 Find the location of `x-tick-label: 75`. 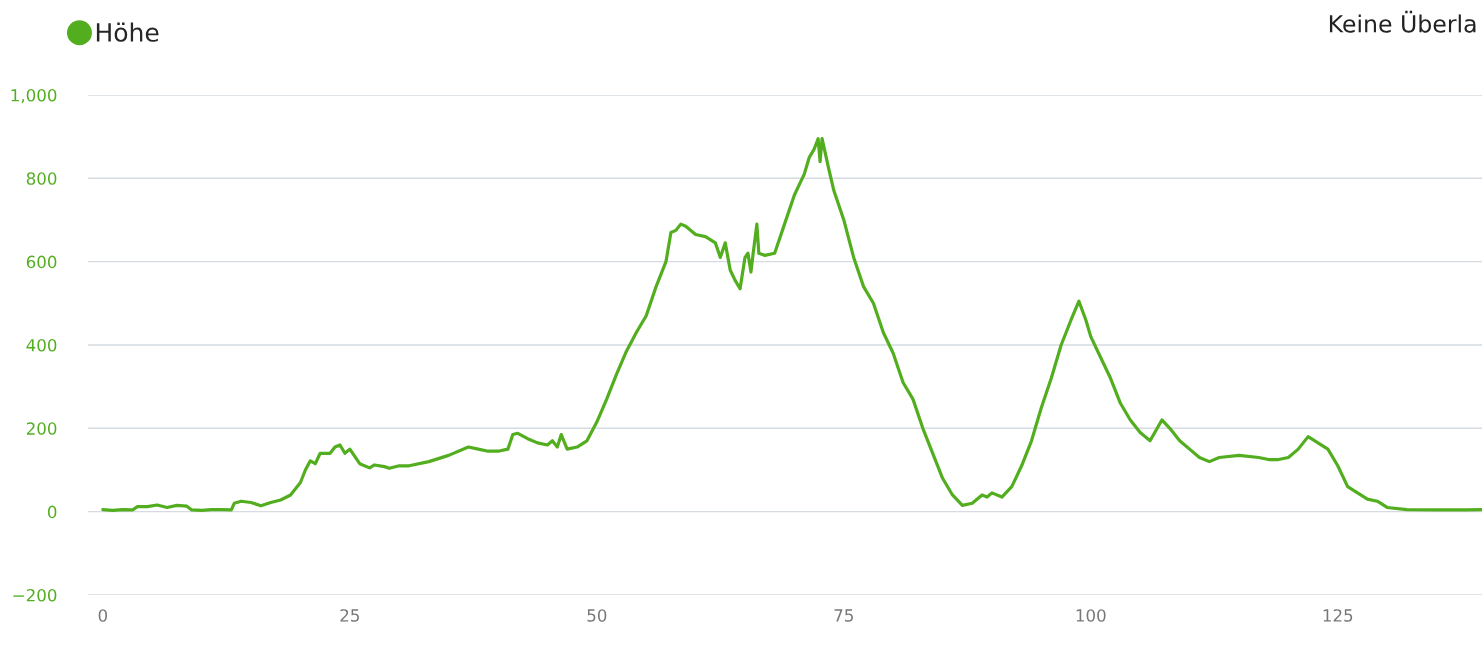

x-tick-label: 75 is located at coordinates (843, 615).